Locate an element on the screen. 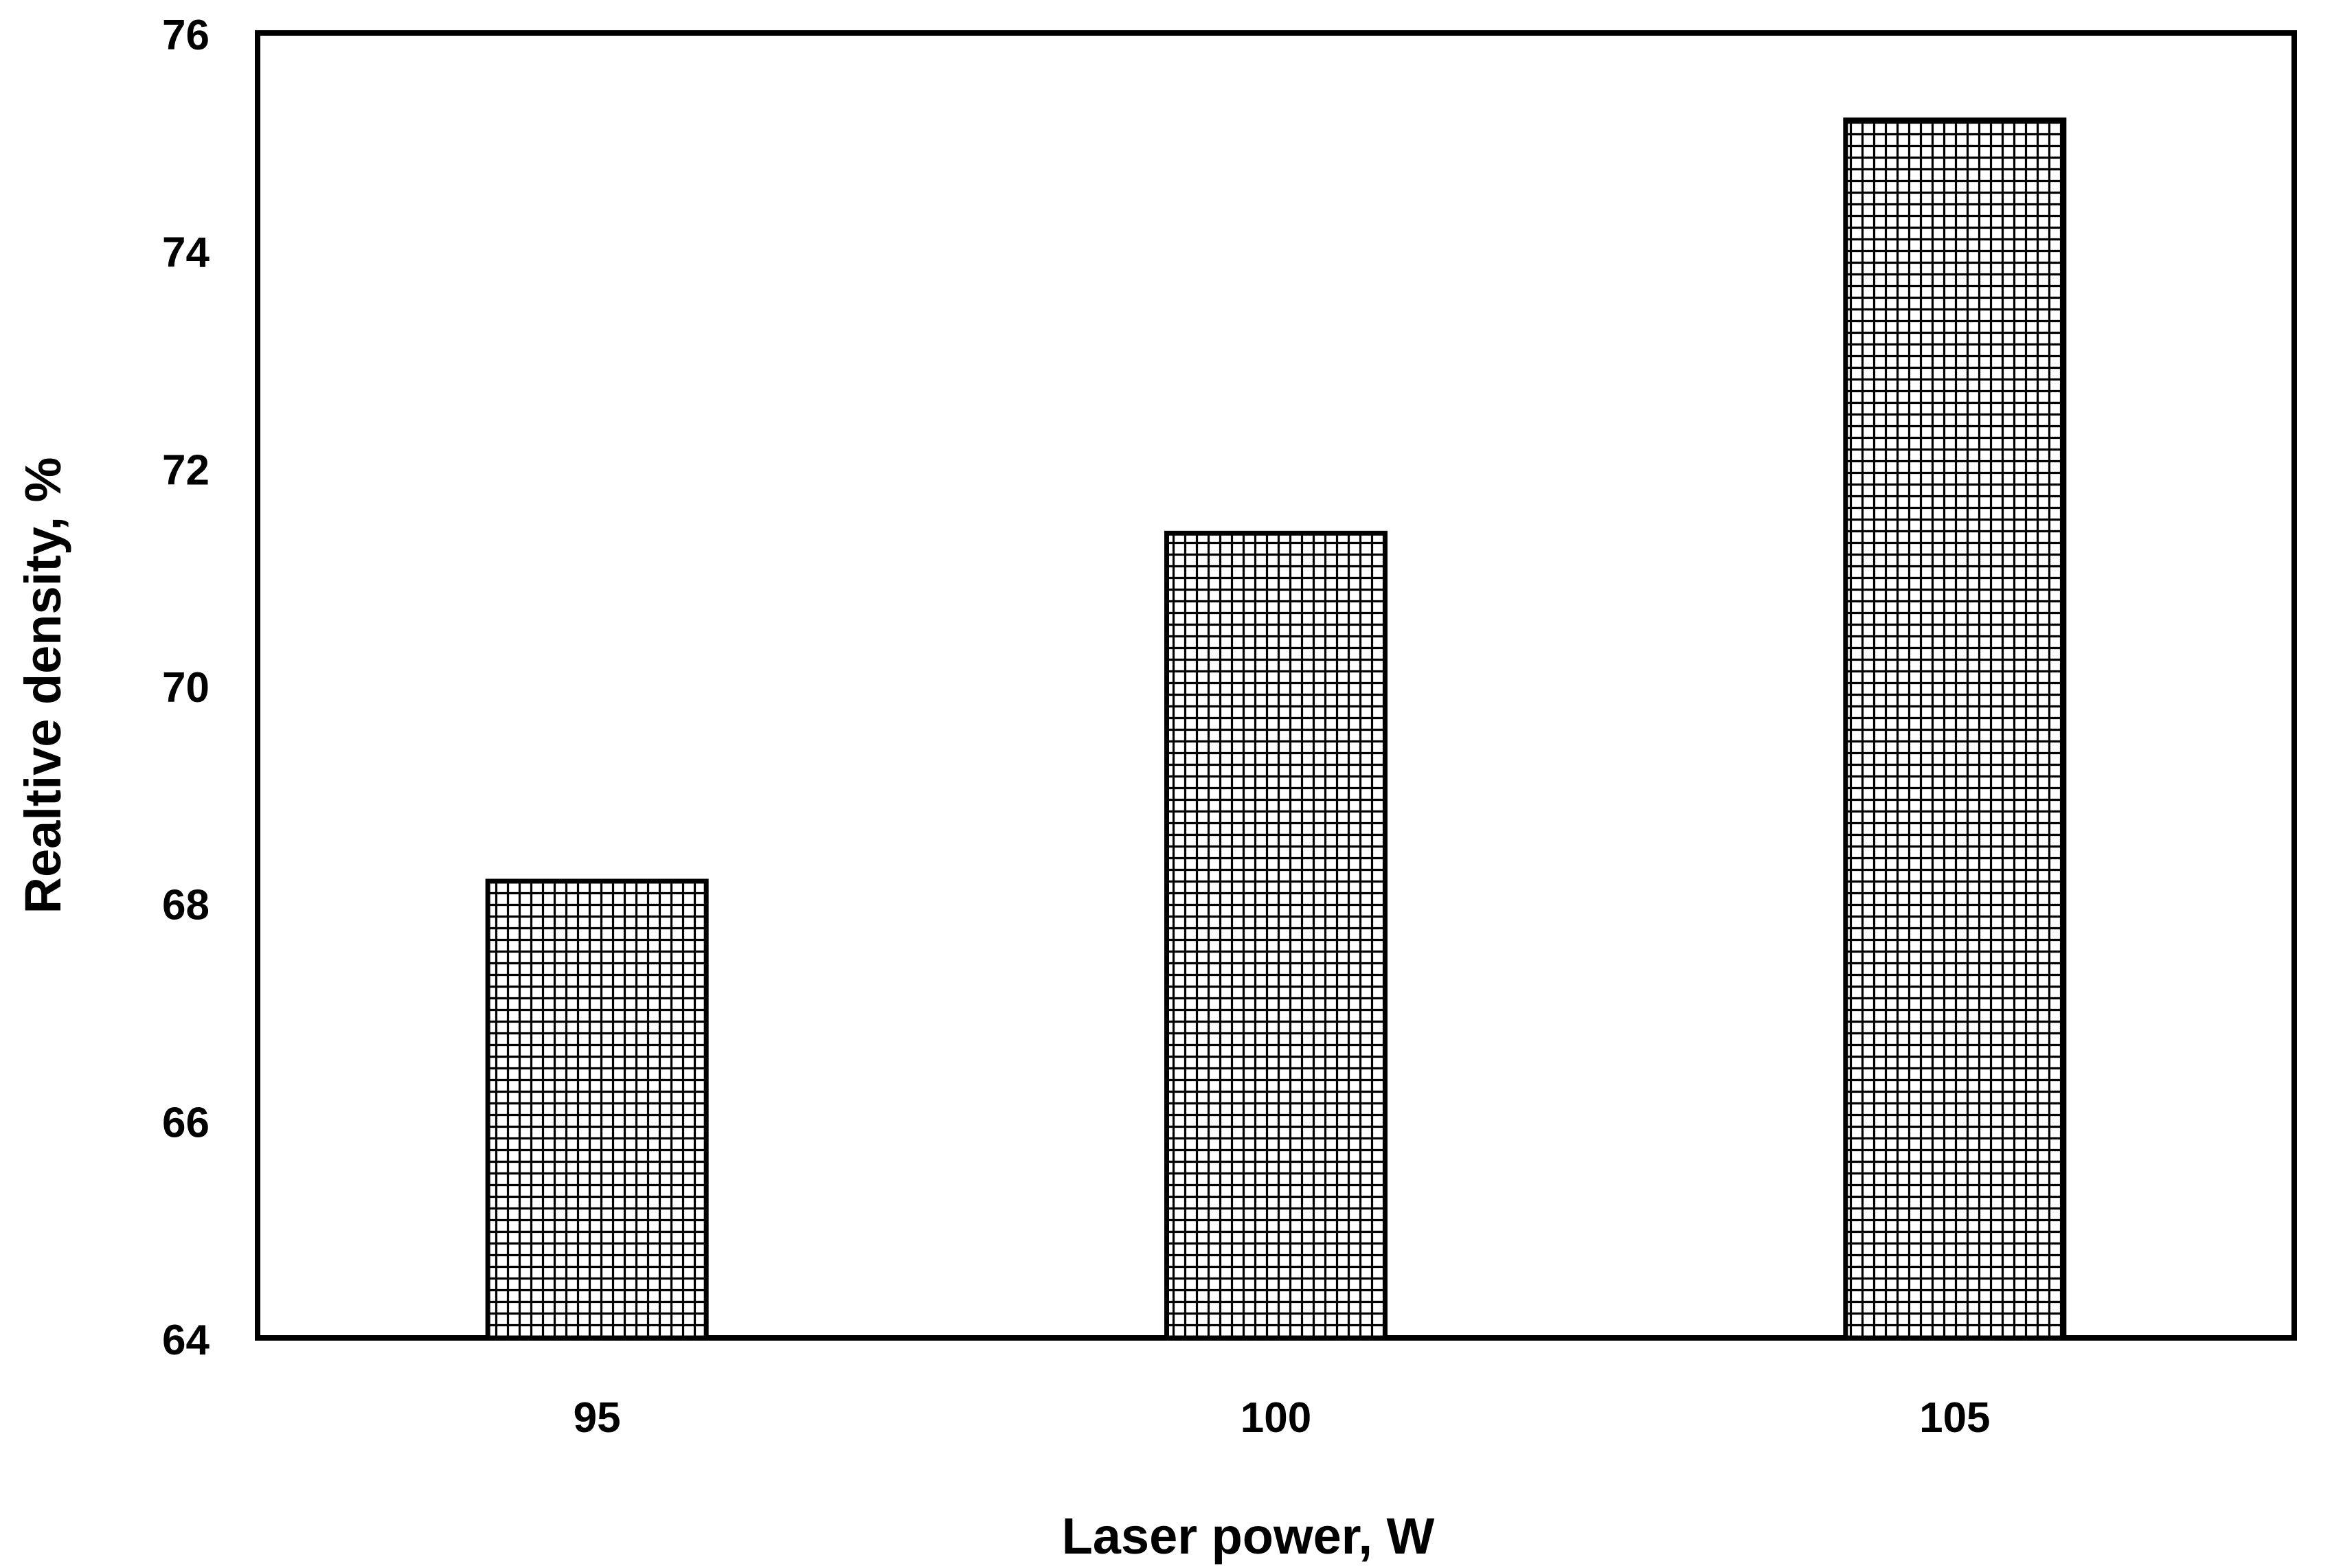  y-tick-label: 66 is located at coordinates (186, 1122).